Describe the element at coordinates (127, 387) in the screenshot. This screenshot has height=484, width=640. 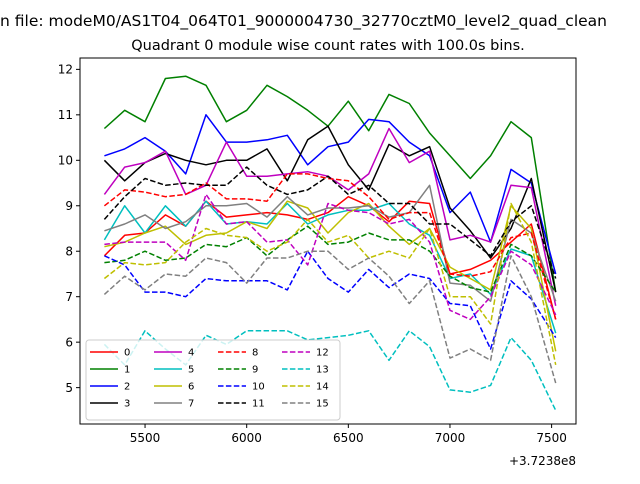
I see `legend-label-2: 2` at that location.